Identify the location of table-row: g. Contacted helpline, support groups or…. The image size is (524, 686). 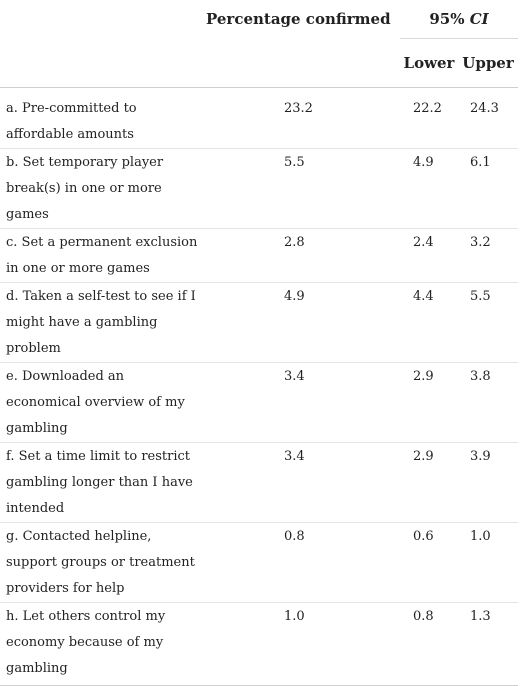
(259, 562).